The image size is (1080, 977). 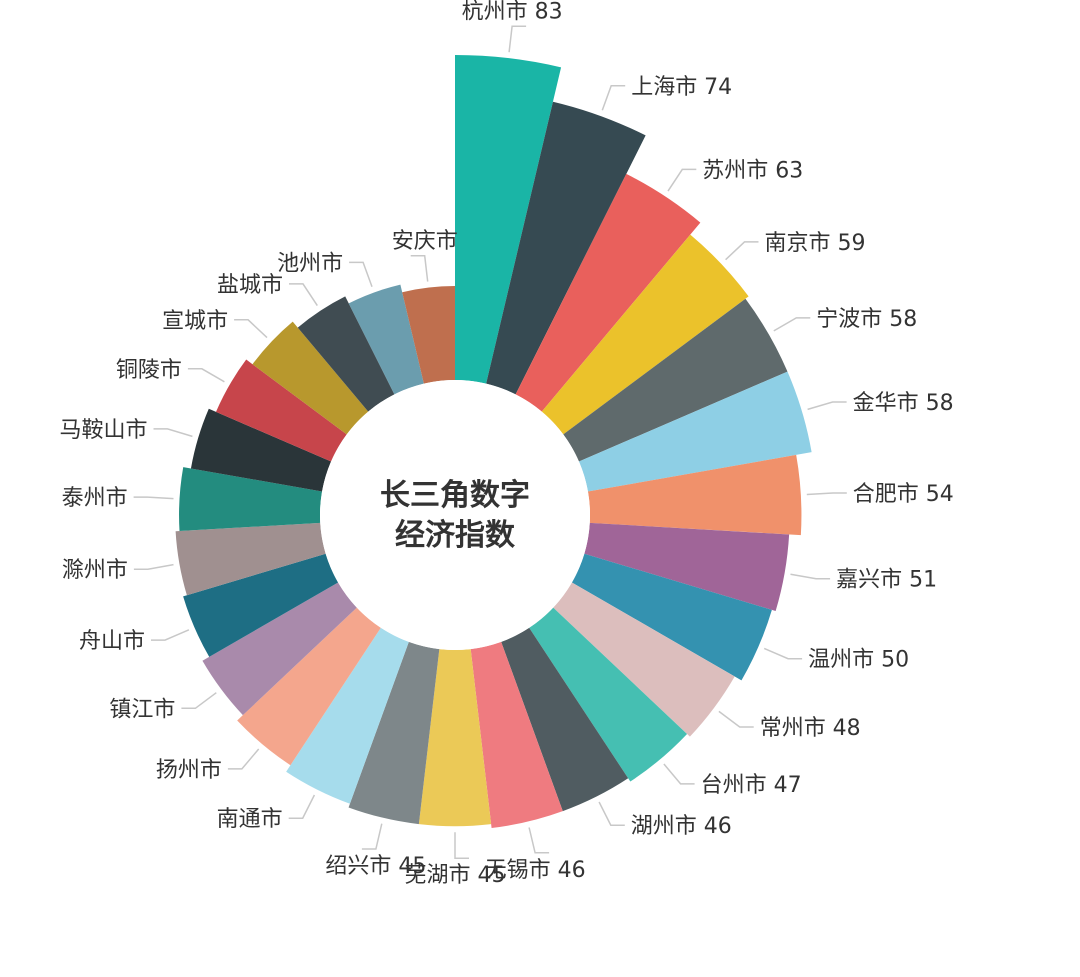 I want to click on sector-label-2: 苏州市 63, so click(x=752, y=170).